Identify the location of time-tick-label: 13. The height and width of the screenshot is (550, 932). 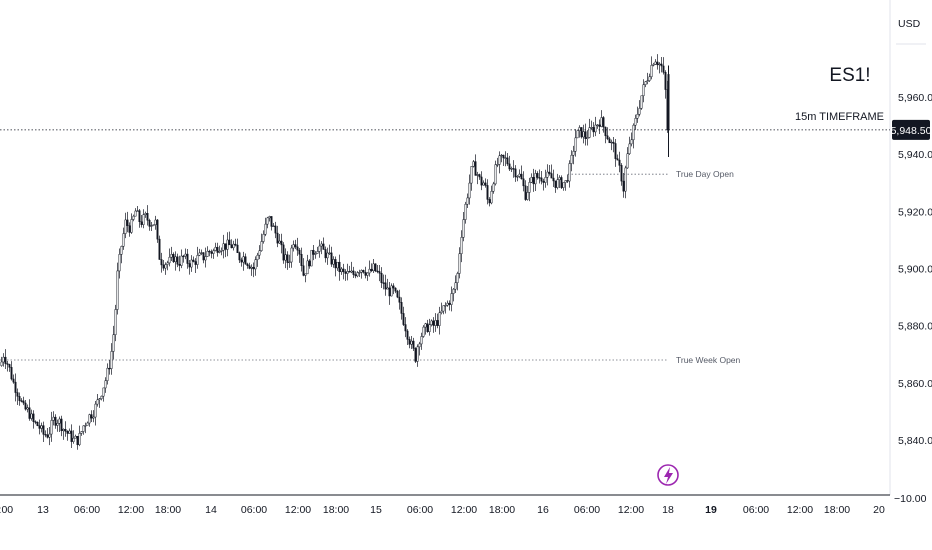
(43, 510).